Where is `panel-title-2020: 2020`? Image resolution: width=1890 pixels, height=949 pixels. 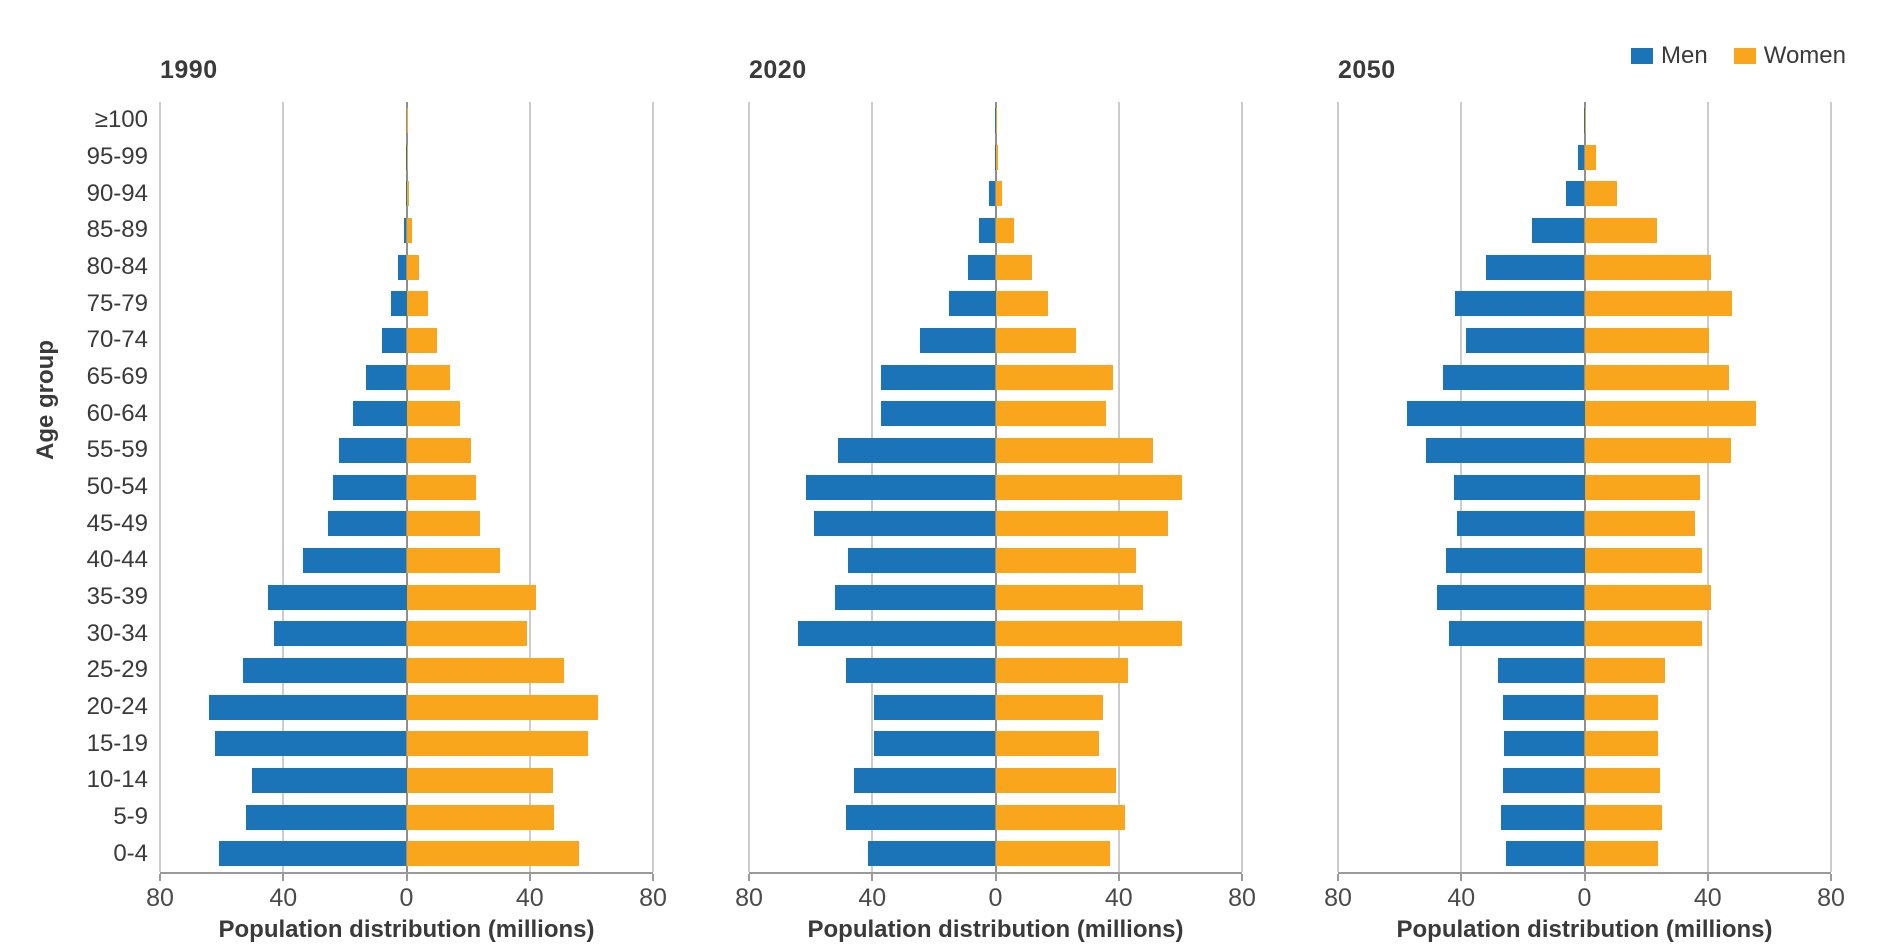 panel-title-2020: 2020 is located at coordinates (778, 70).